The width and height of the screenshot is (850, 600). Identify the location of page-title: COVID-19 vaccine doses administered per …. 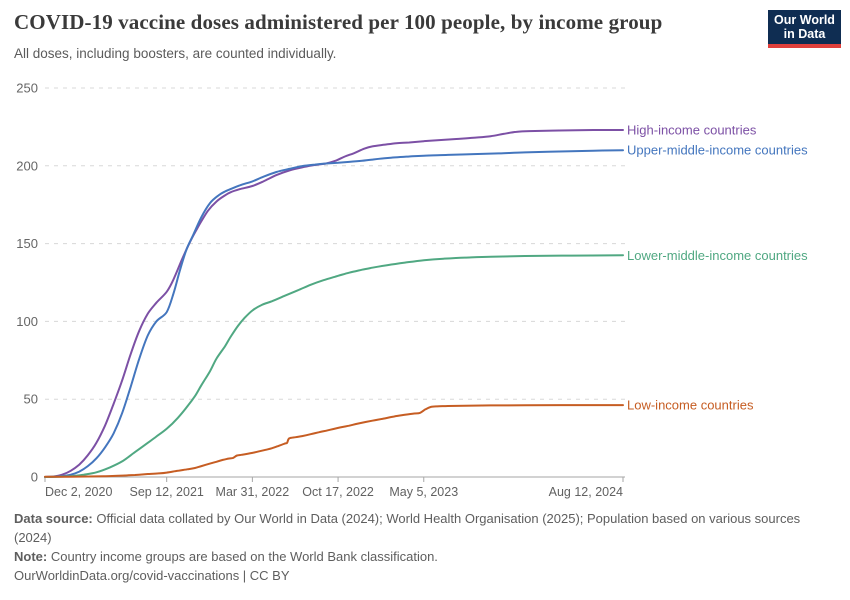
(338, 22).